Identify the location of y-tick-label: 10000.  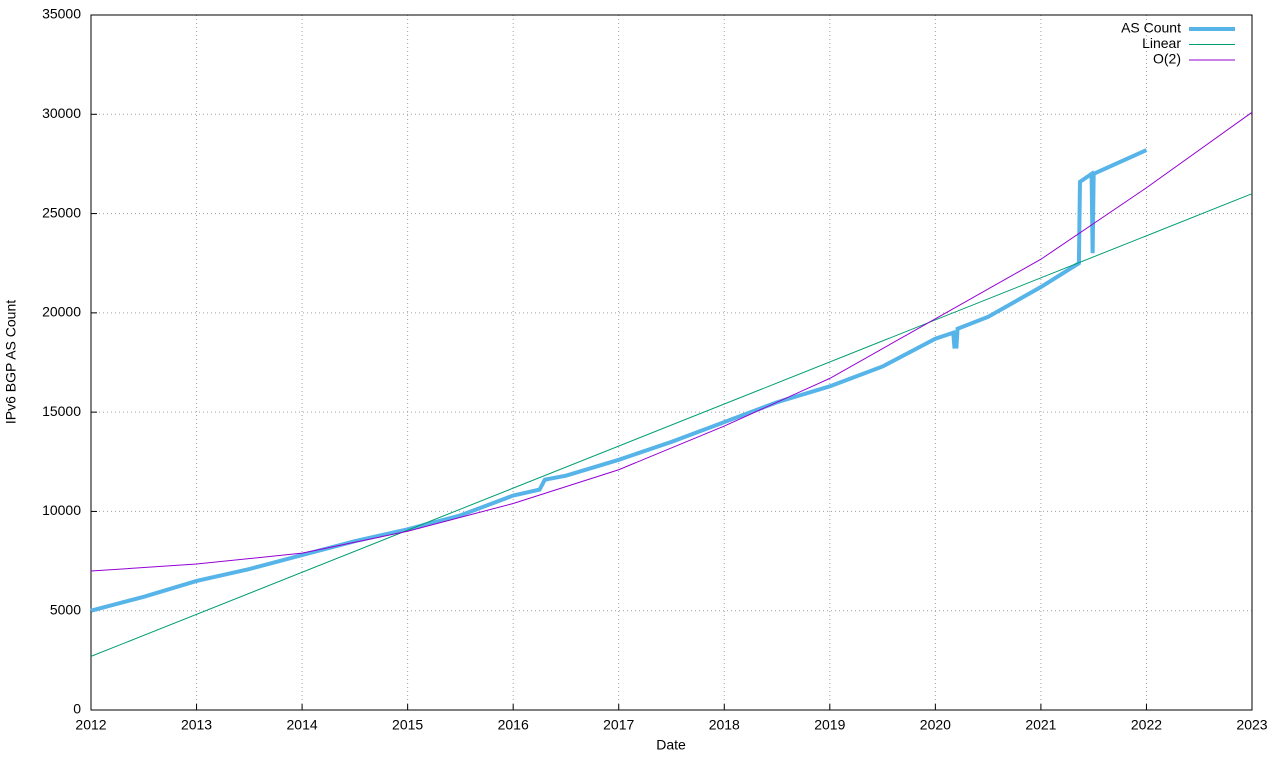
(61, 510).